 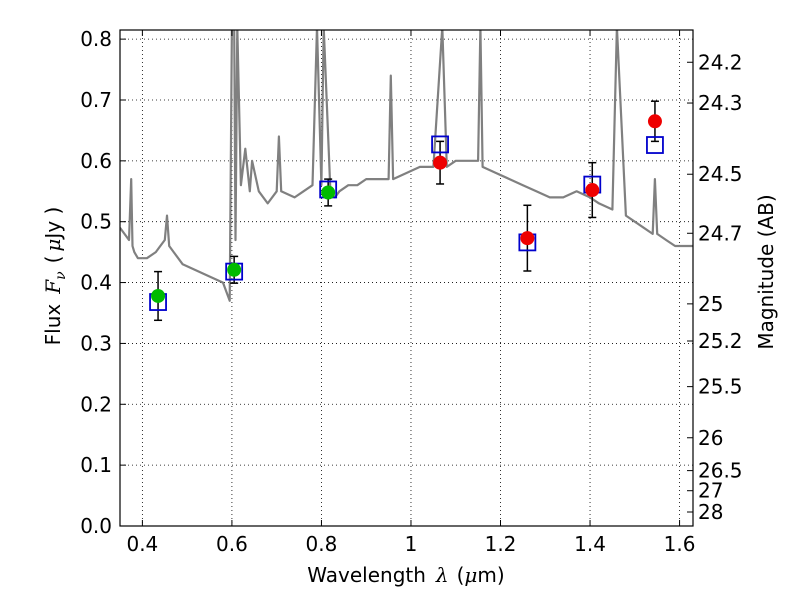 What do you see at coordinates (96, 404) in the screenshot?
I see `y-tick-label: 0.2` at bounding box center [96, 404].